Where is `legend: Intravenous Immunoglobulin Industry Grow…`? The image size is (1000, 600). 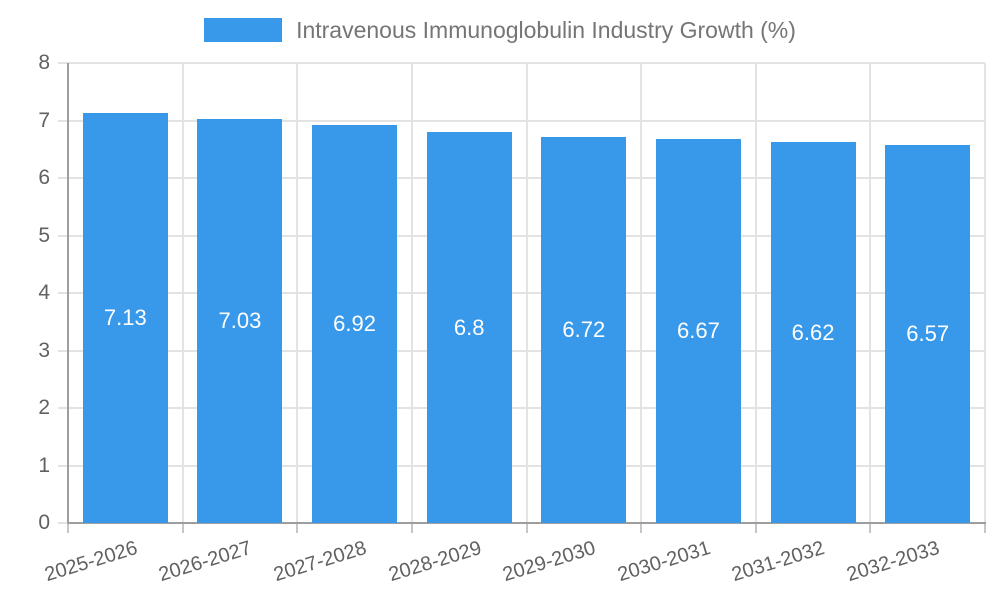 legend: Intravenous Immunoglobulin Industry Grow… is located at coordinates (500, 30).